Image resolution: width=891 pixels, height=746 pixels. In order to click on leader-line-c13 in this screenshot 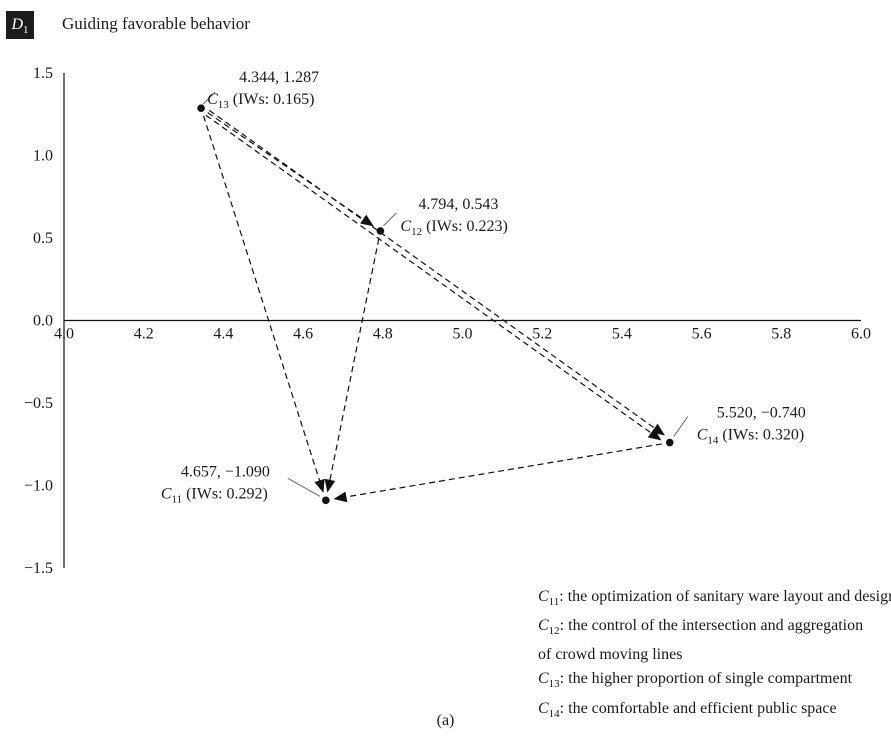, I will do `click(209, 98)`.